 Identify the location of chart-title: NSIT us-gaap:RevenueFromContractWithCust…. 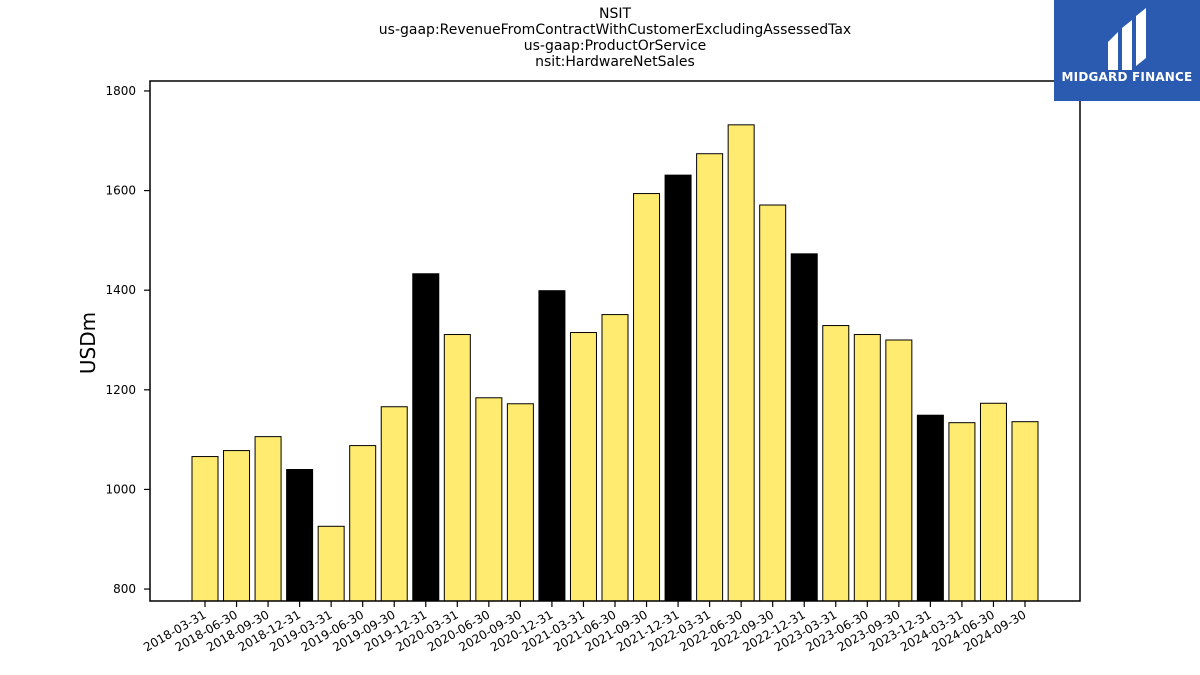
(600, 38).